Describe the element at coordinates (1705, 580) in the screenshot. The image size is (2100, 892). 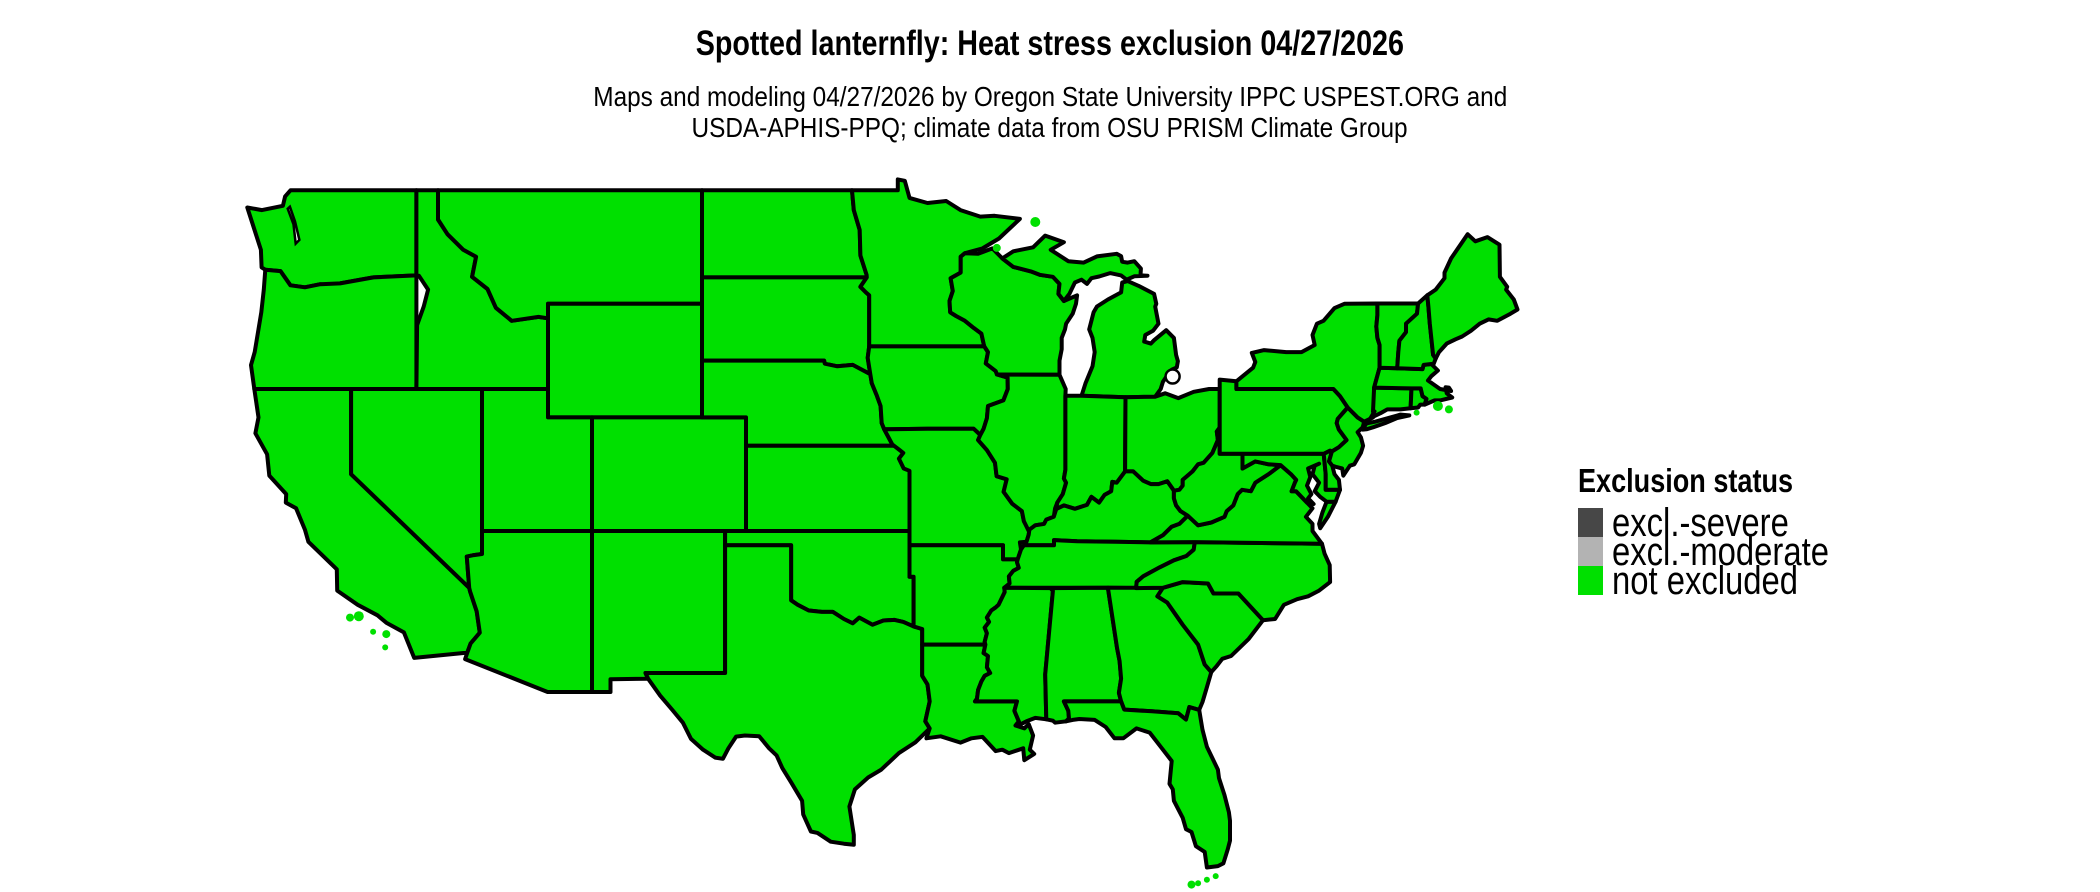
I see `legend-label-not-excluded: not excluded` at that location.